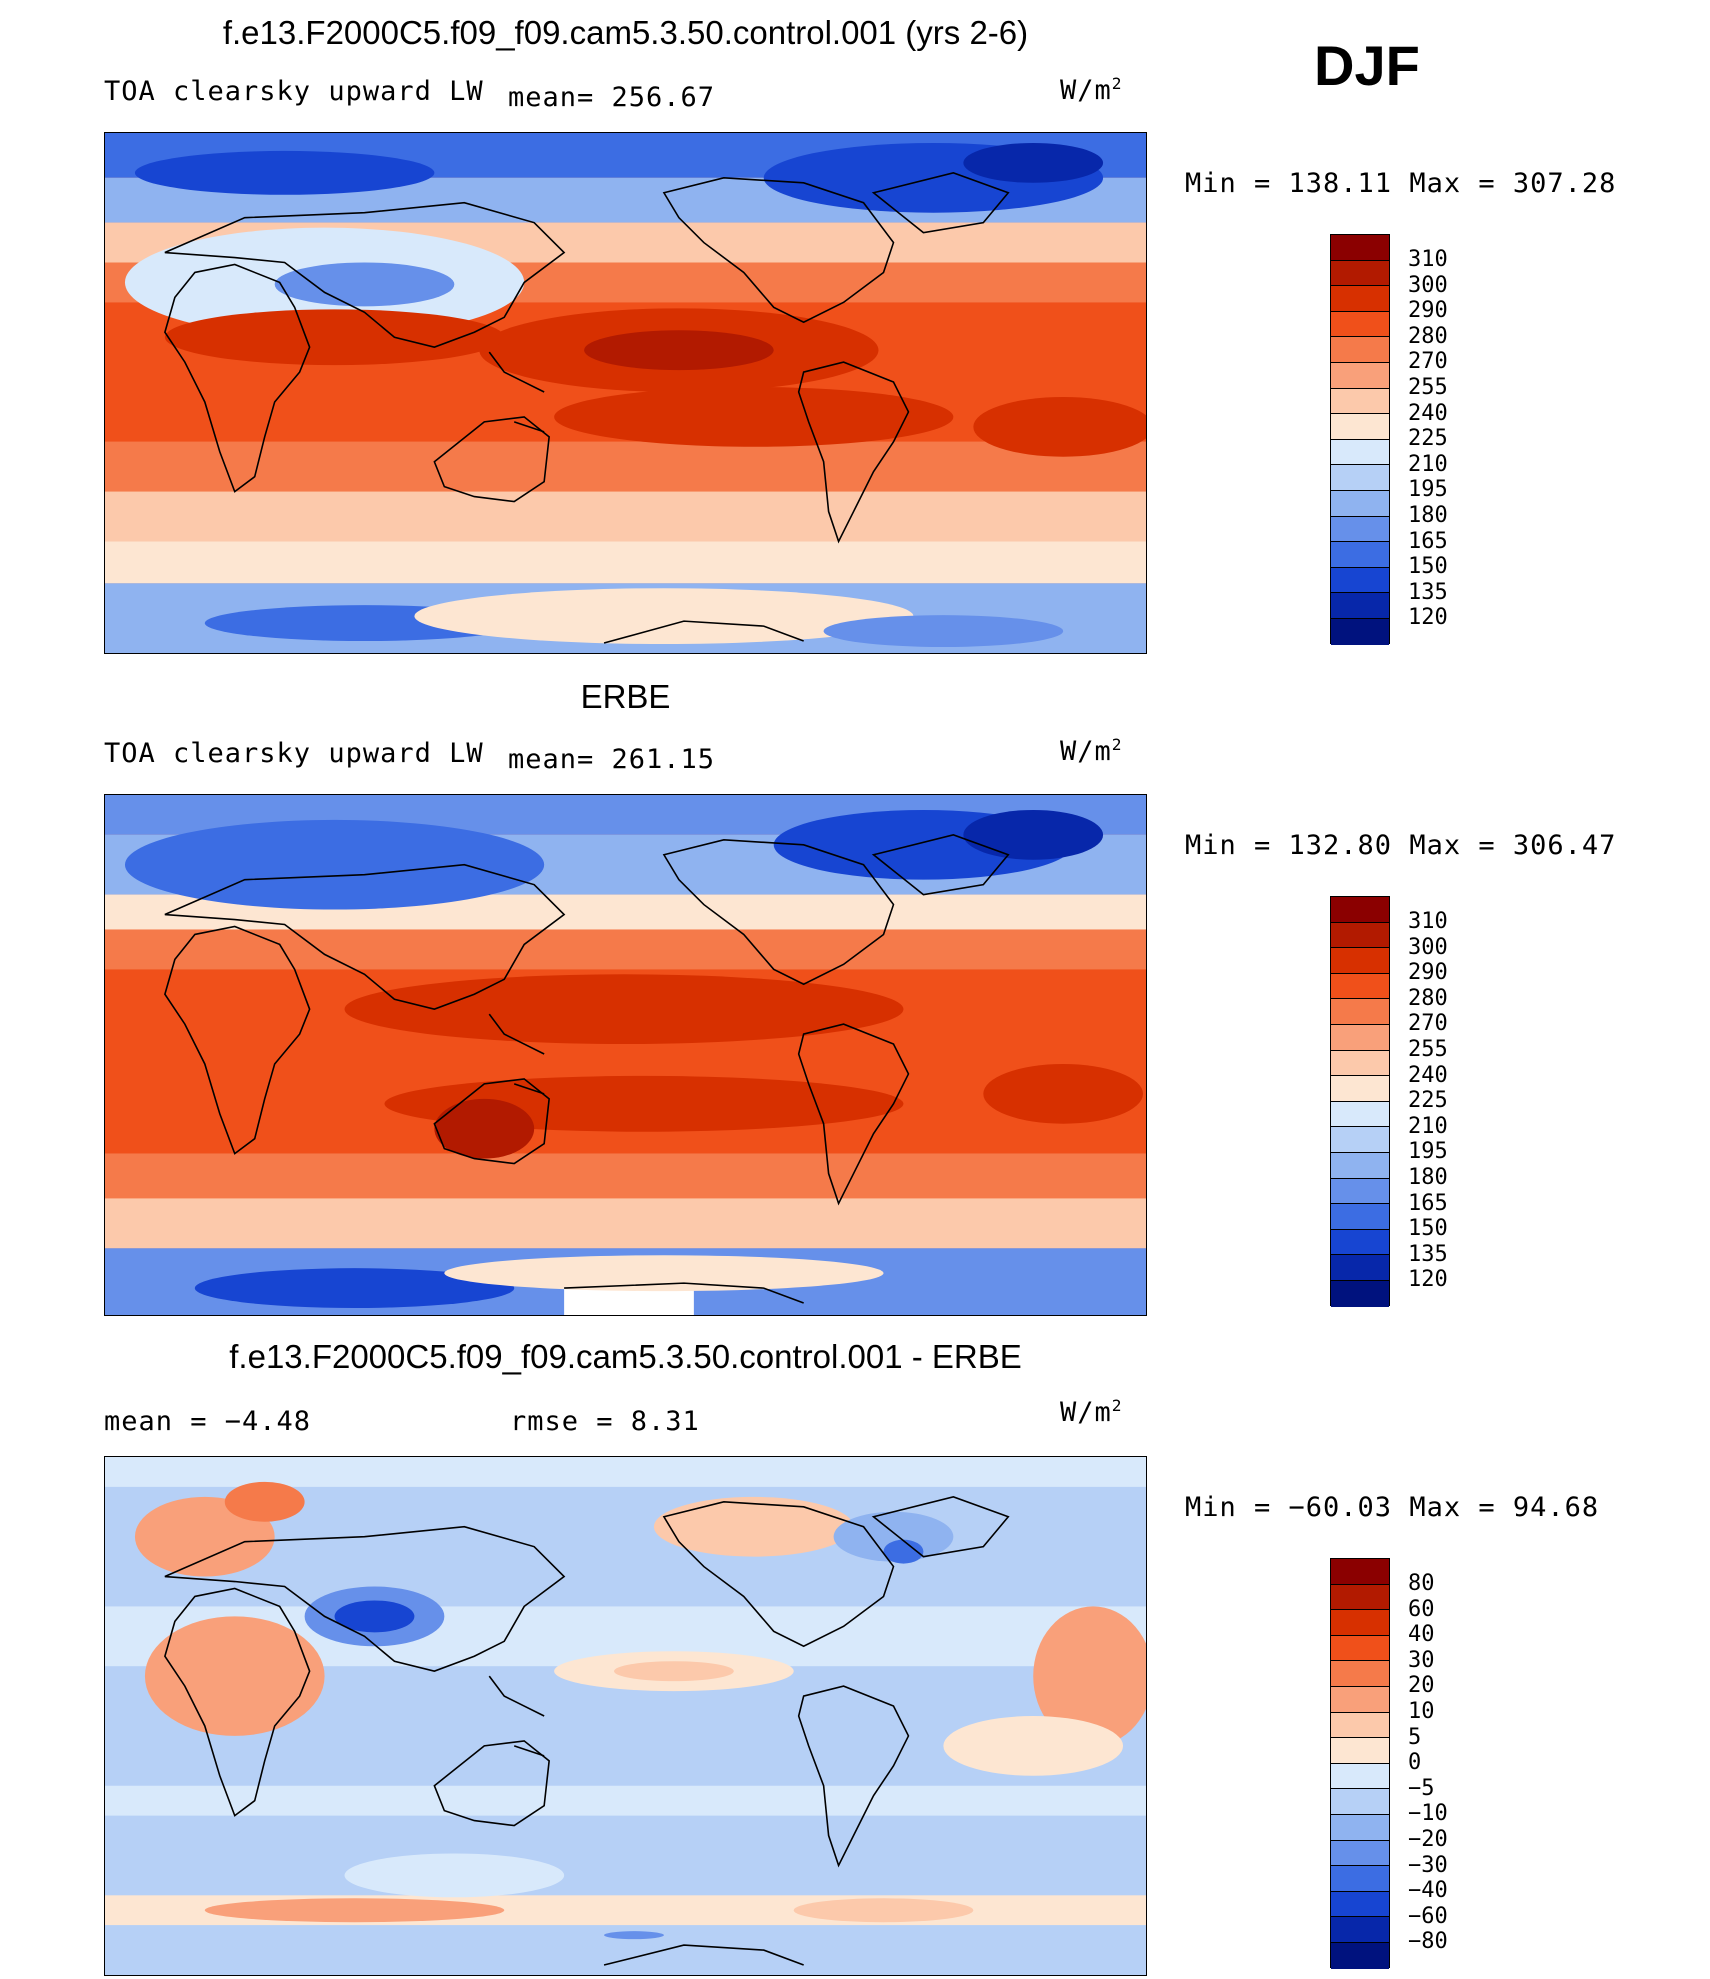 The image size is (1710, 1979). I want to click on panel-diff-minmax: Min = −60.03 Max = 94.68, so click(1392, 1507).